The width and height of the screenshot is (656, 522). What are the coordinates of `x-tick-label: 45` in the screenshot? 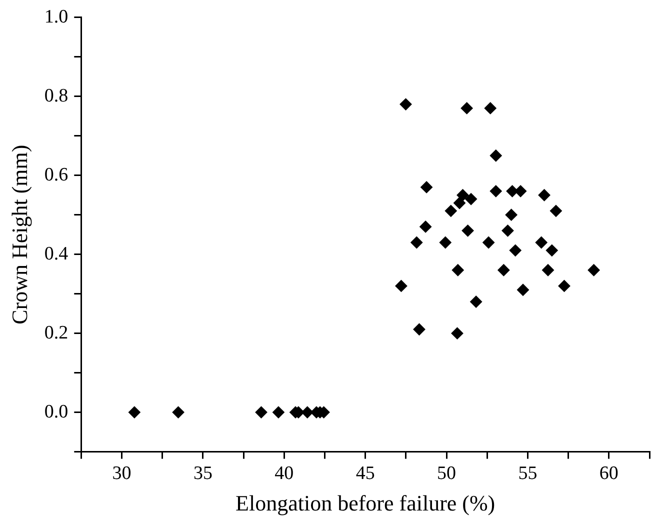 It's located at (365, 473).